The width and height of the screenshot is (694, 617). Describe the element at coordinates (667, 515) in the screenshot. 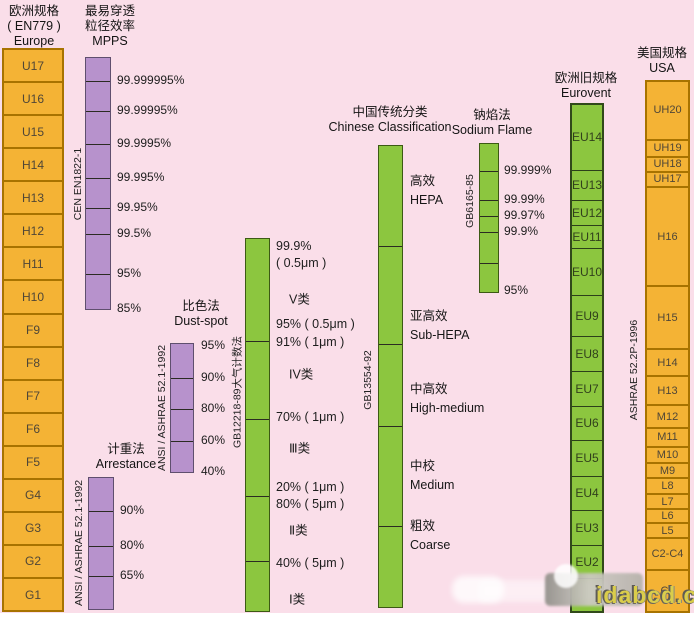

I see `usa-cell-l6: L6` at that location.